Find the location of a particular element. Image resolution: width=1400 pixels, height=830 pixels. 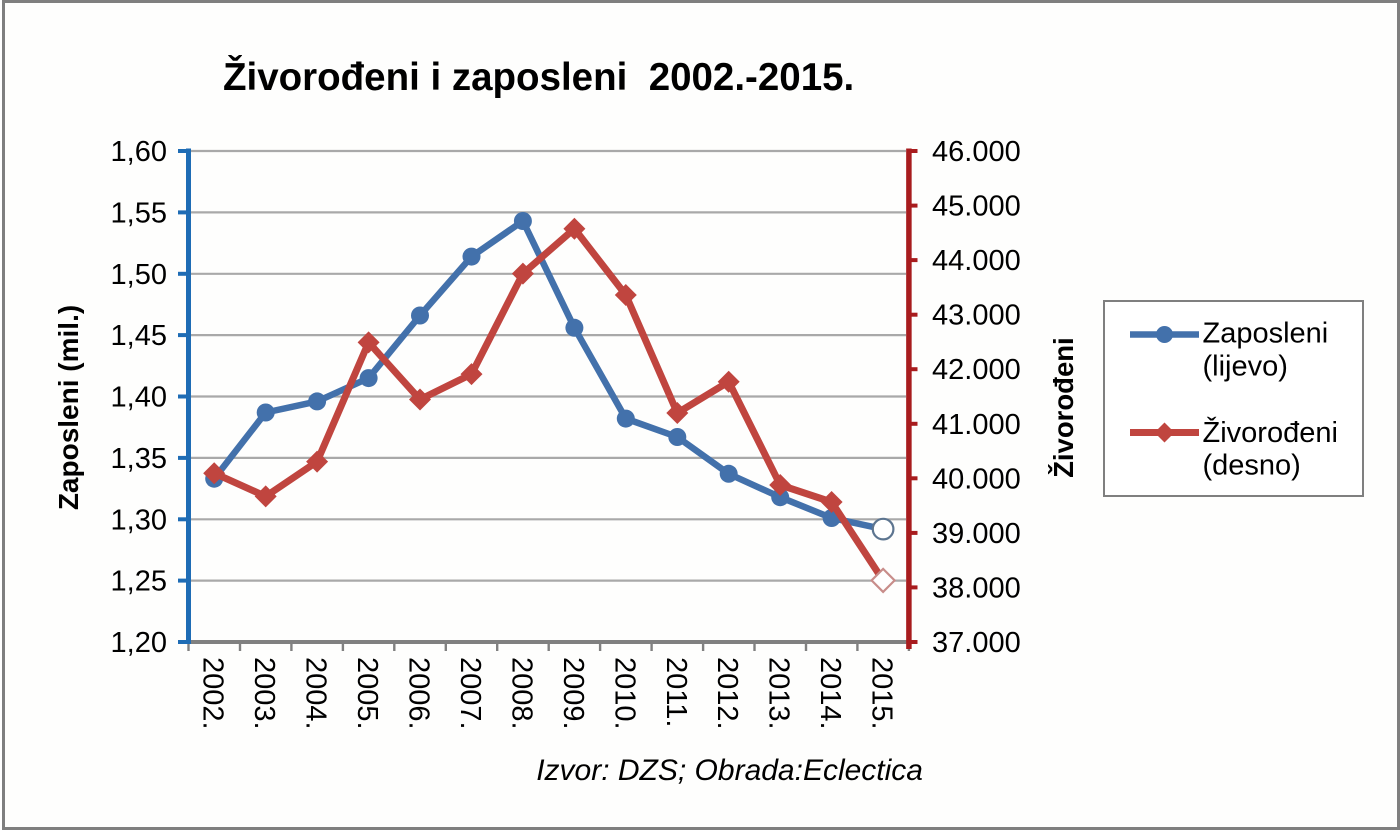

svg-text: 2014. is located at coordinates (830, 693).